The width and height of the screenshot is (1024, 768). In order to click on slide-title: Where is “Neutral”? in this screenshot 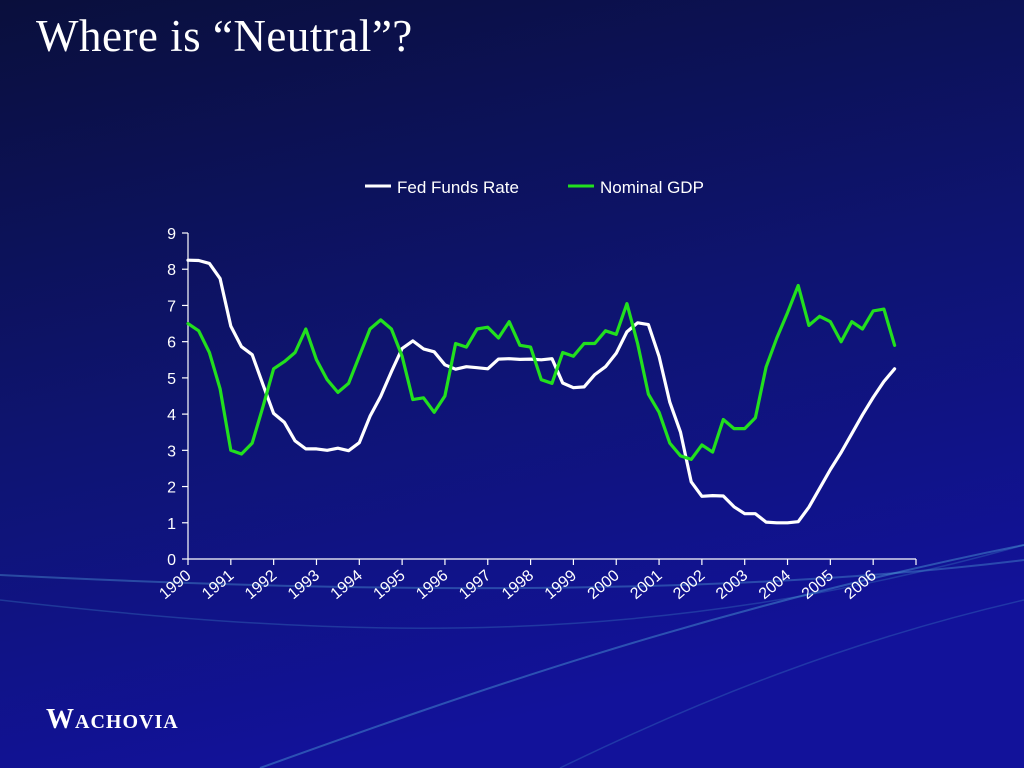, I will do `click(224, 36)`.